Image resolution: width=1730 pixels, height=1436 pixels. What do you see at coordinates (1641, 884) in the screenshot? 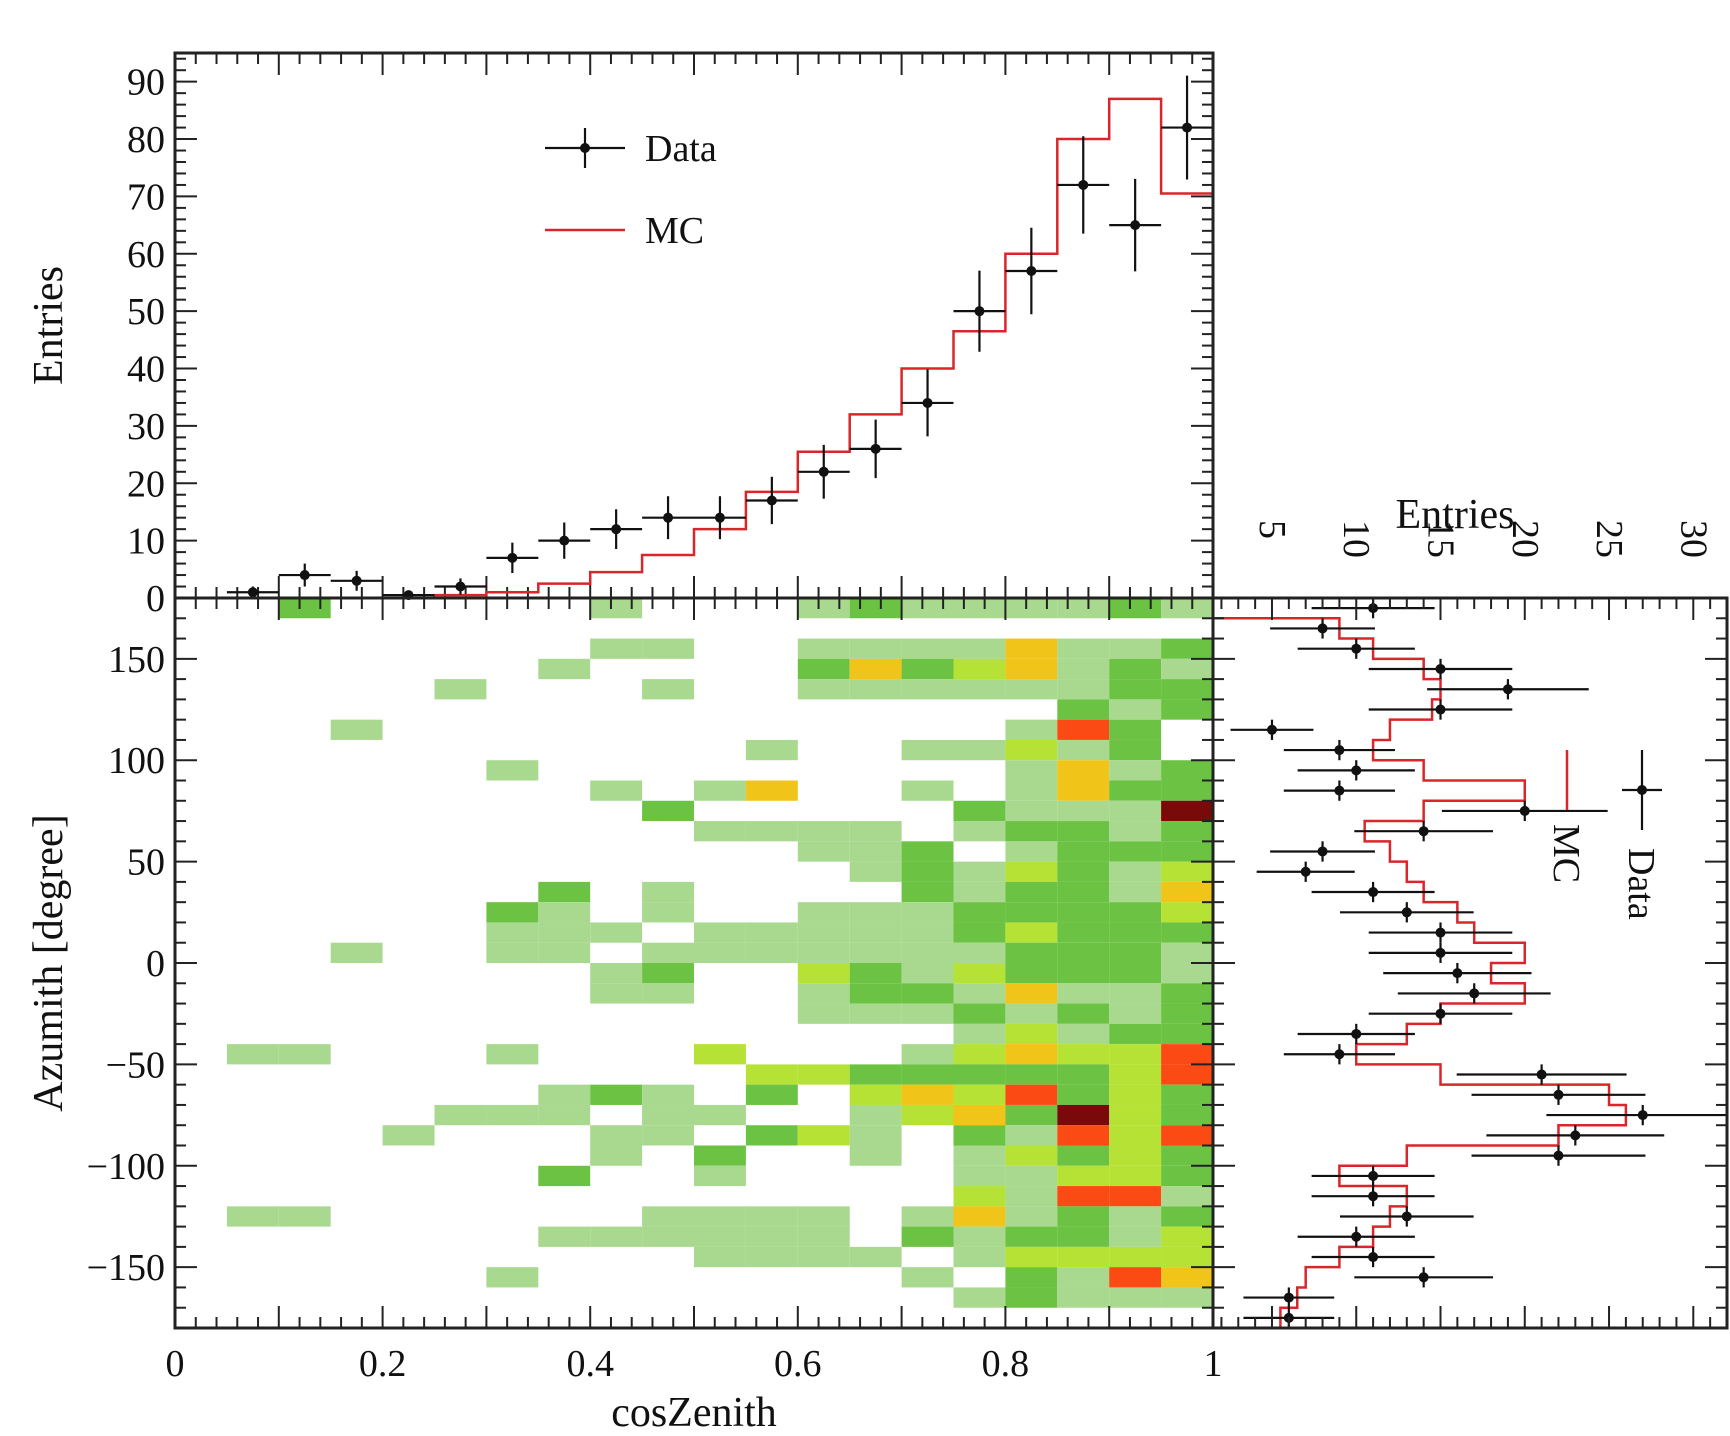
I see `right-legend-data-label: Data` at bounding box center [1641, 884].